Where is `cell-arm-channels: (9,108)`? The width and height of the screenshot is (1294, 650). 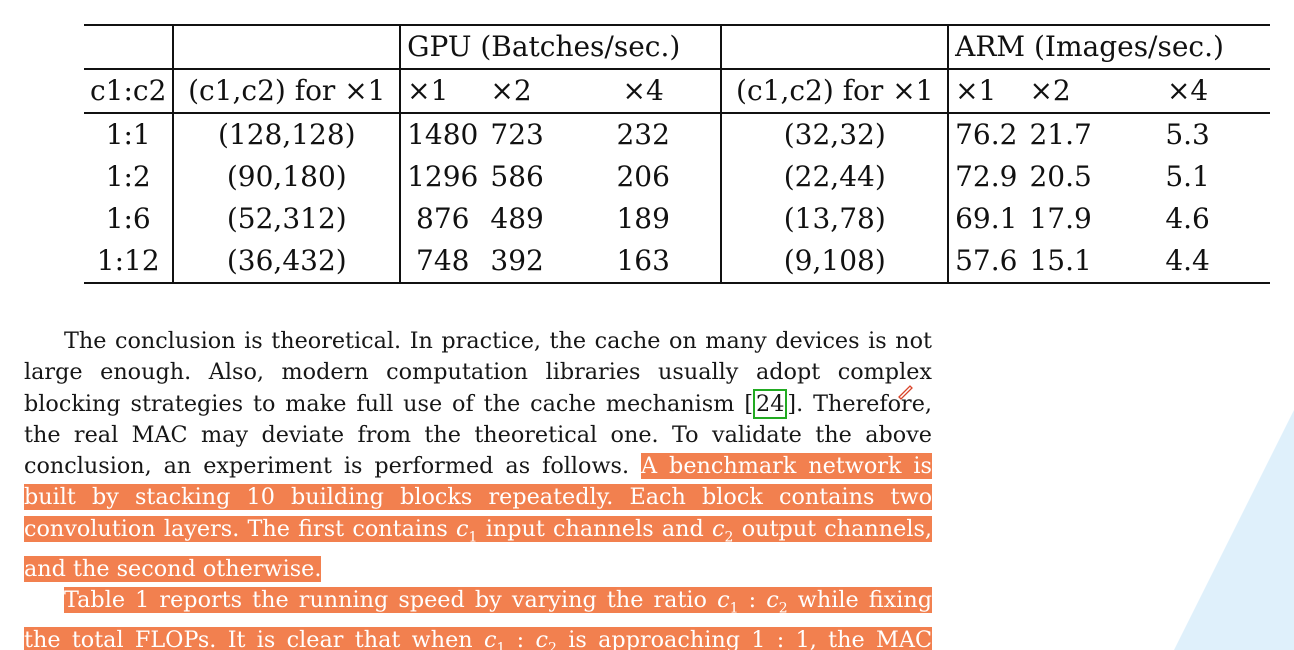
cell-arm-channels: (9,108) is located at coordinates (834, 262).